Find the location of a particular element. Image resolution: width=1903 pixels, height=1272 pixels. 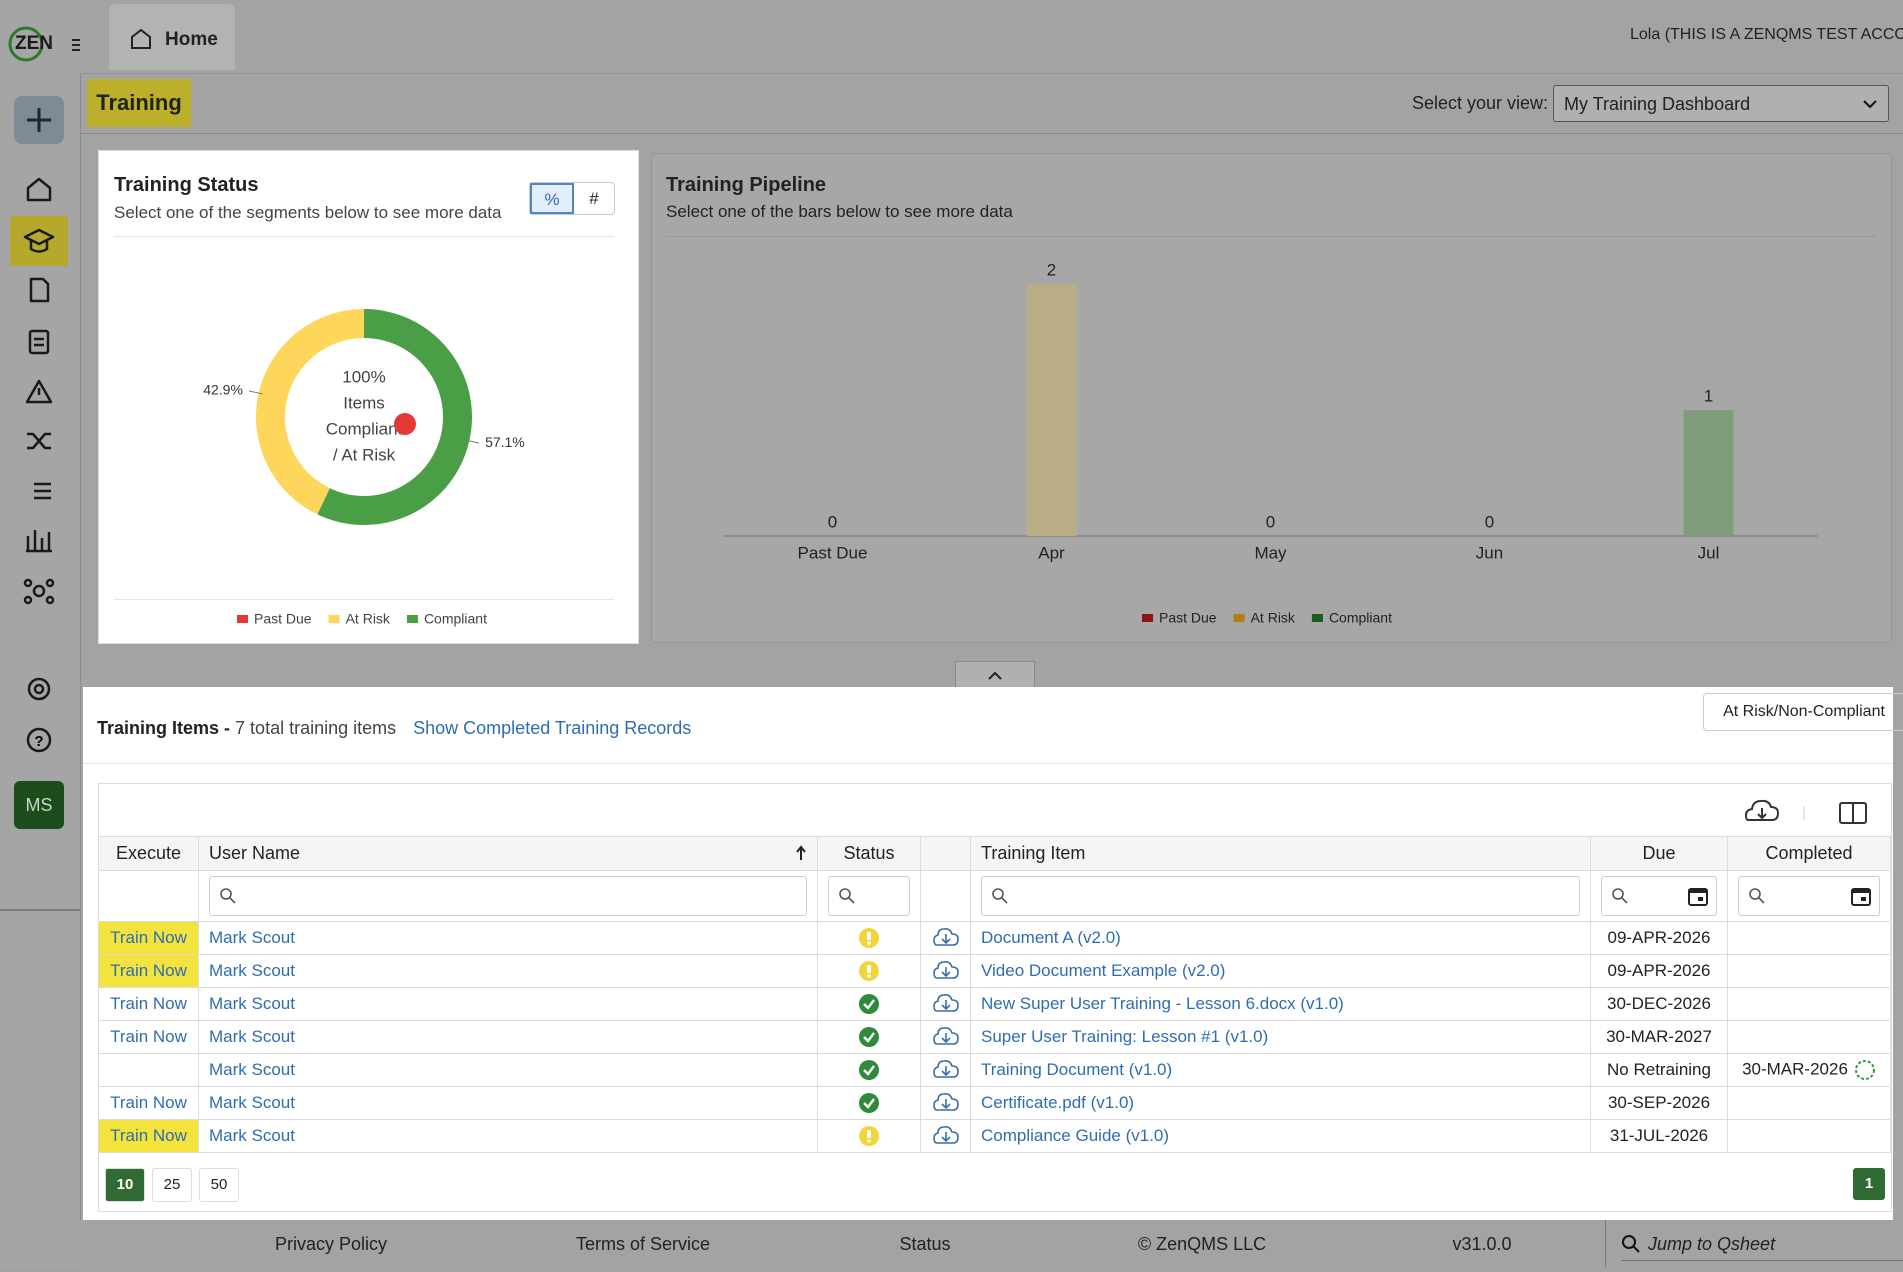

search-box: Jump to Qsheet is located at coordinates (1712, 1244).